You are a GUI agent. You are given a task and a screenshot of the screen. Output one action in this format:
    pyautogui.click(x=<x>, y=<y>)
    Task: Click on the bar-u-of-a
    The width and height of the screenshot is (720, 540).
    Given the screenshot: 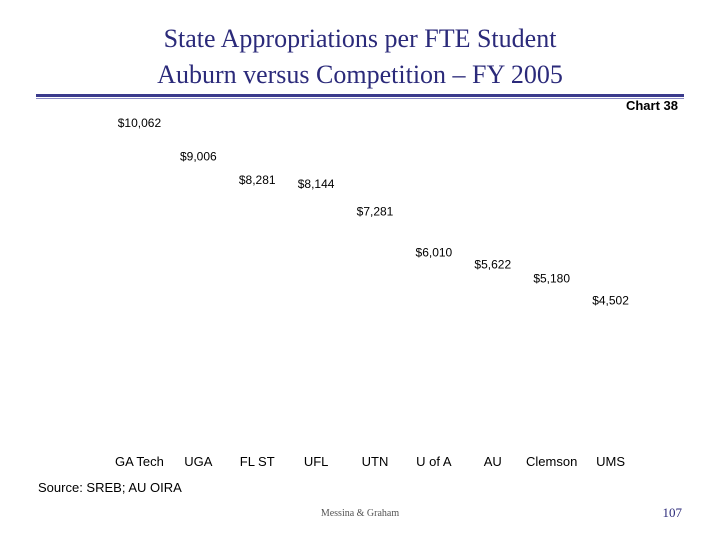 What is the action you would take?
    pyautogui.click(x=434, y=355)
    